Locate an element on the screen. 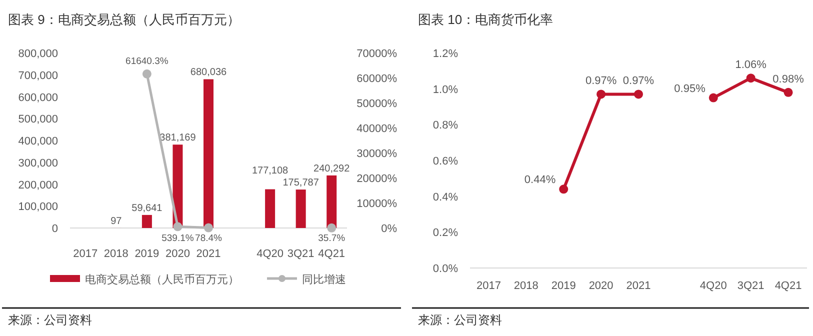 Image resolution: width=813 pixels, height=336 pixels. chart-title: 图表 9：电商交易总额（人民币百万元） is located at coordinates (124, 19).